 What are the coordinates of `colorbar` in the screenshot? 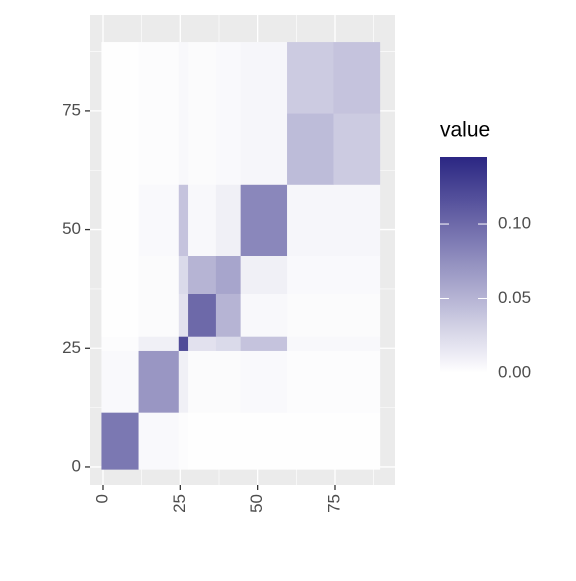 It's located at (463, 265).